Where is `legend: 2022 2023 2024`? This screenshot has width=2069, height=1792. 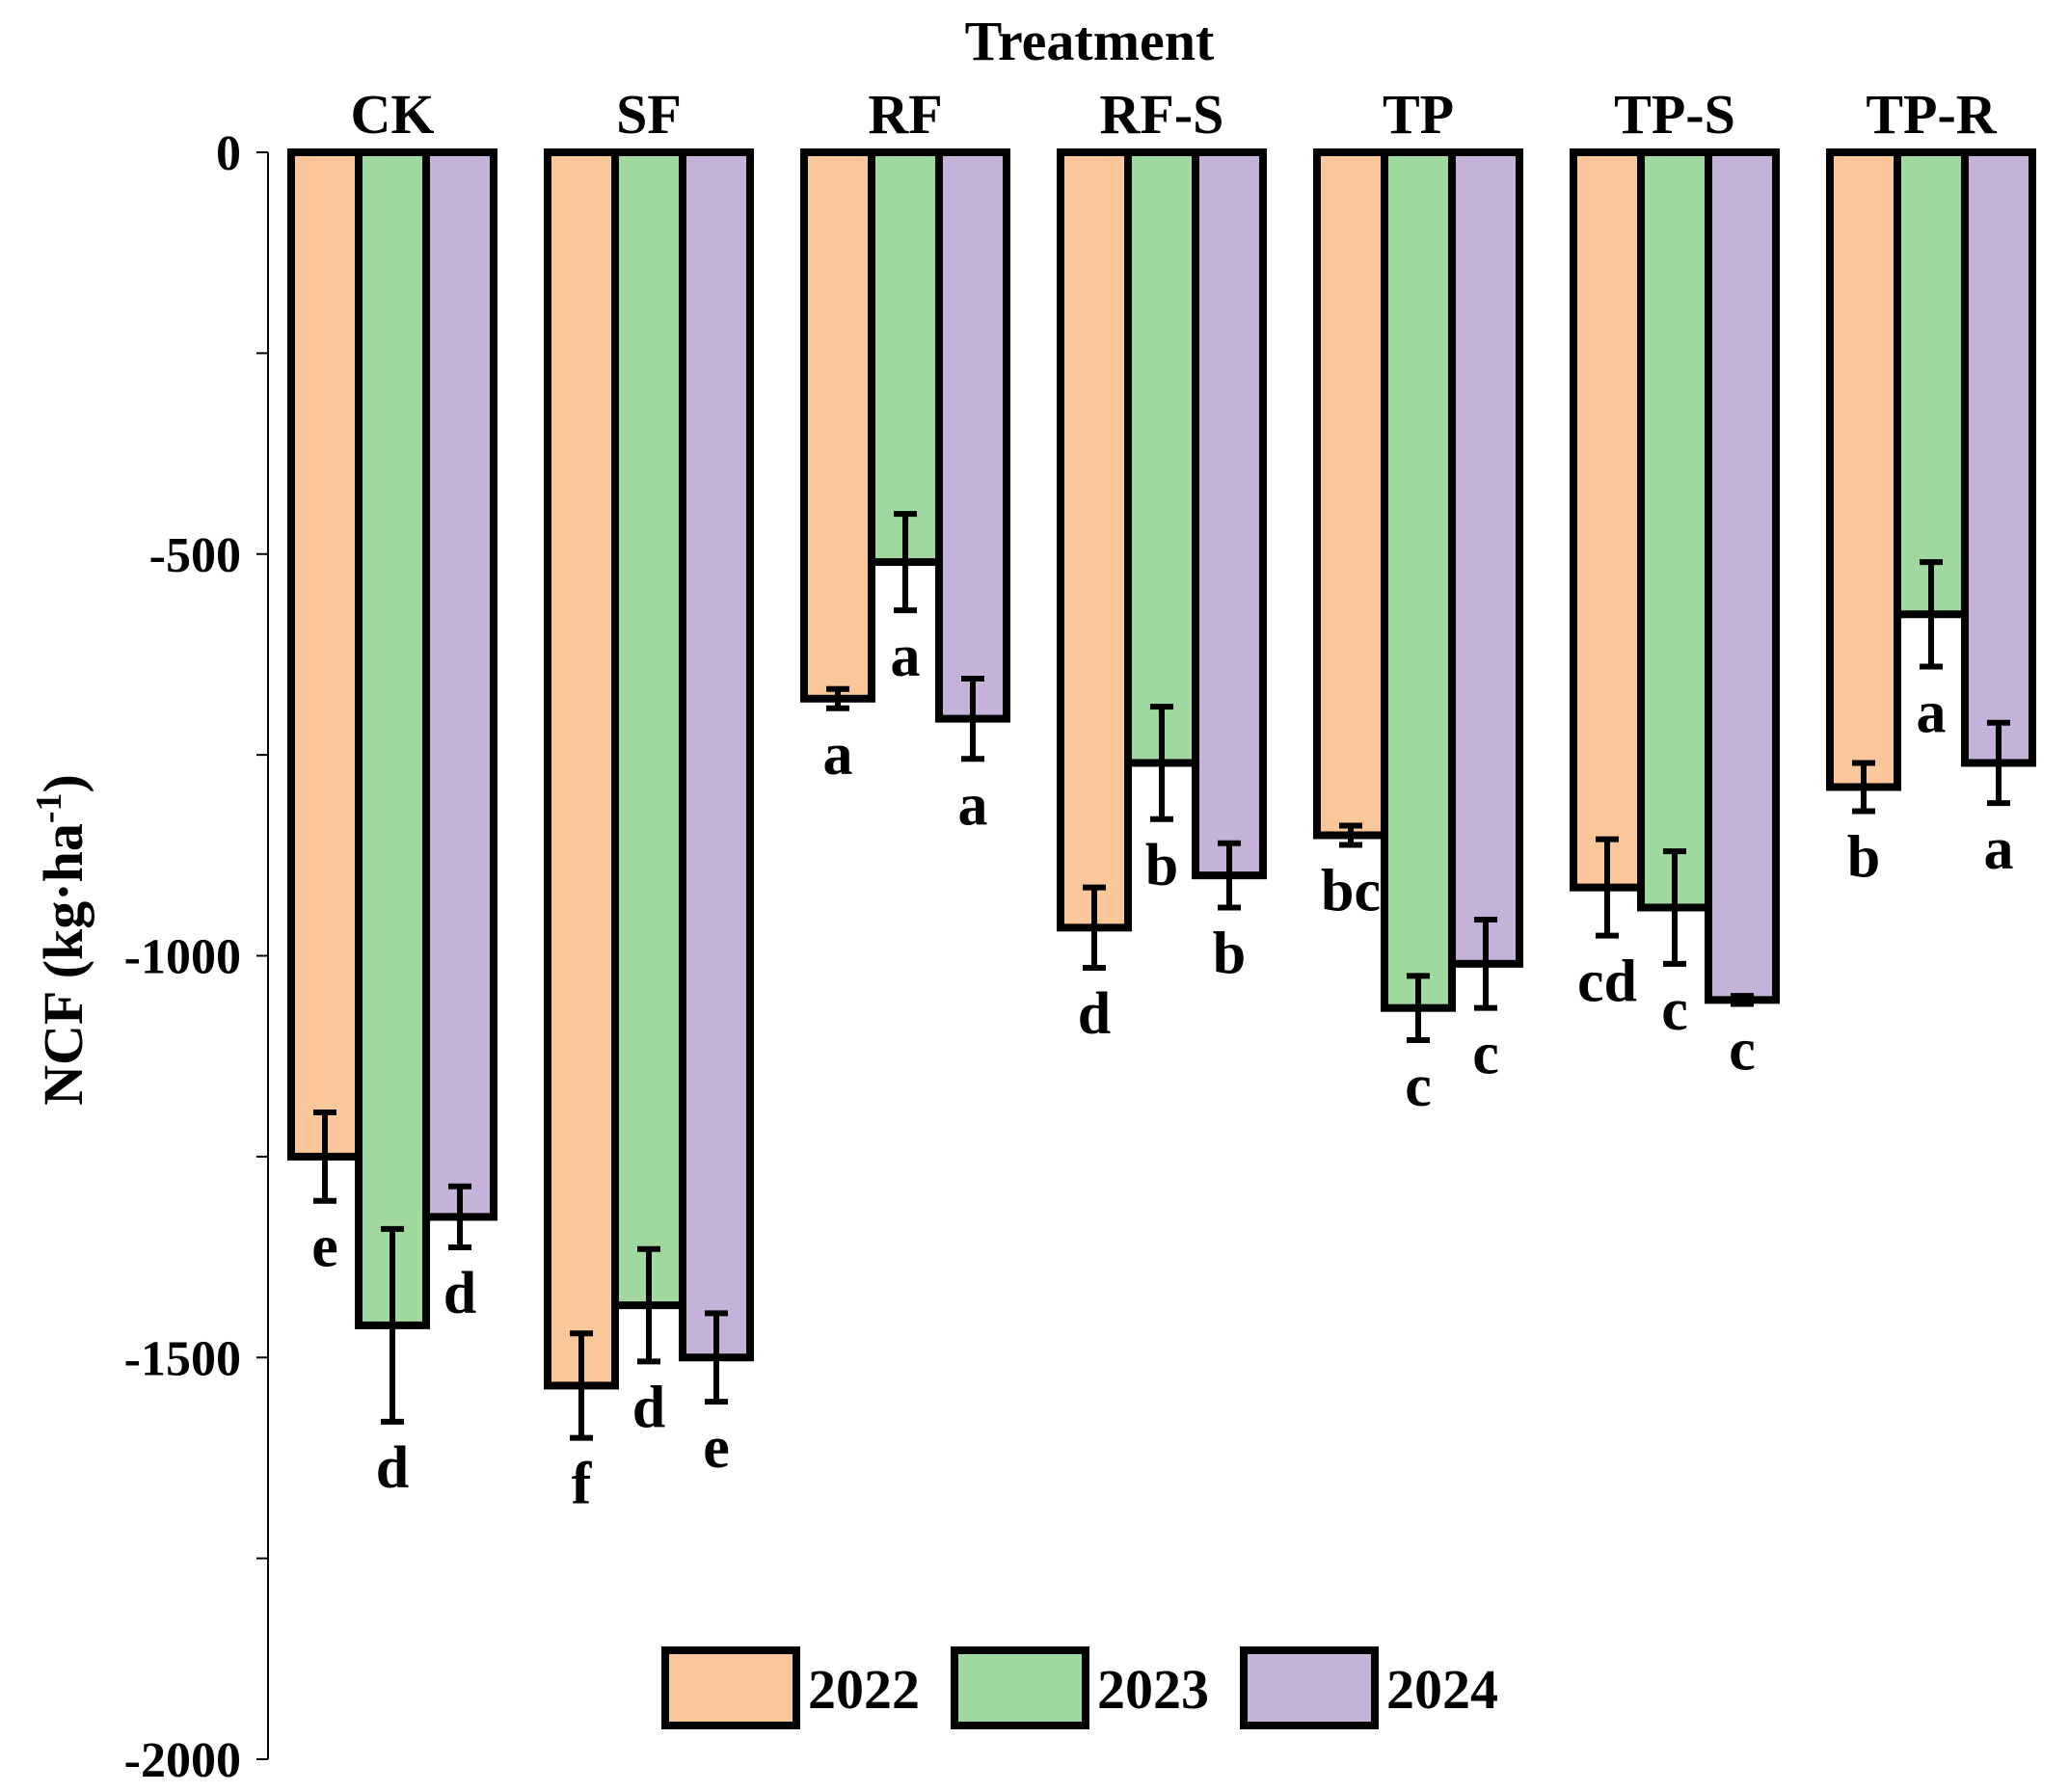 legend: 2022 2023 2024 is located at coordinates (1079, 1687).